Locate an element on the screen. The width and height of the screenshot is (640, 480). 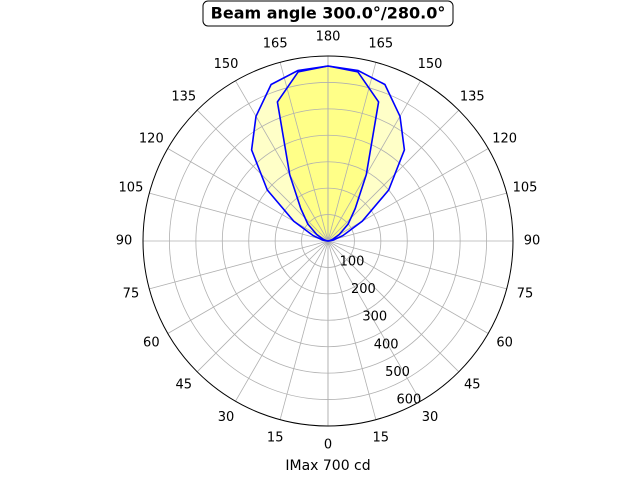
r-tick-label: 200 is located at coordinates (363, 289).